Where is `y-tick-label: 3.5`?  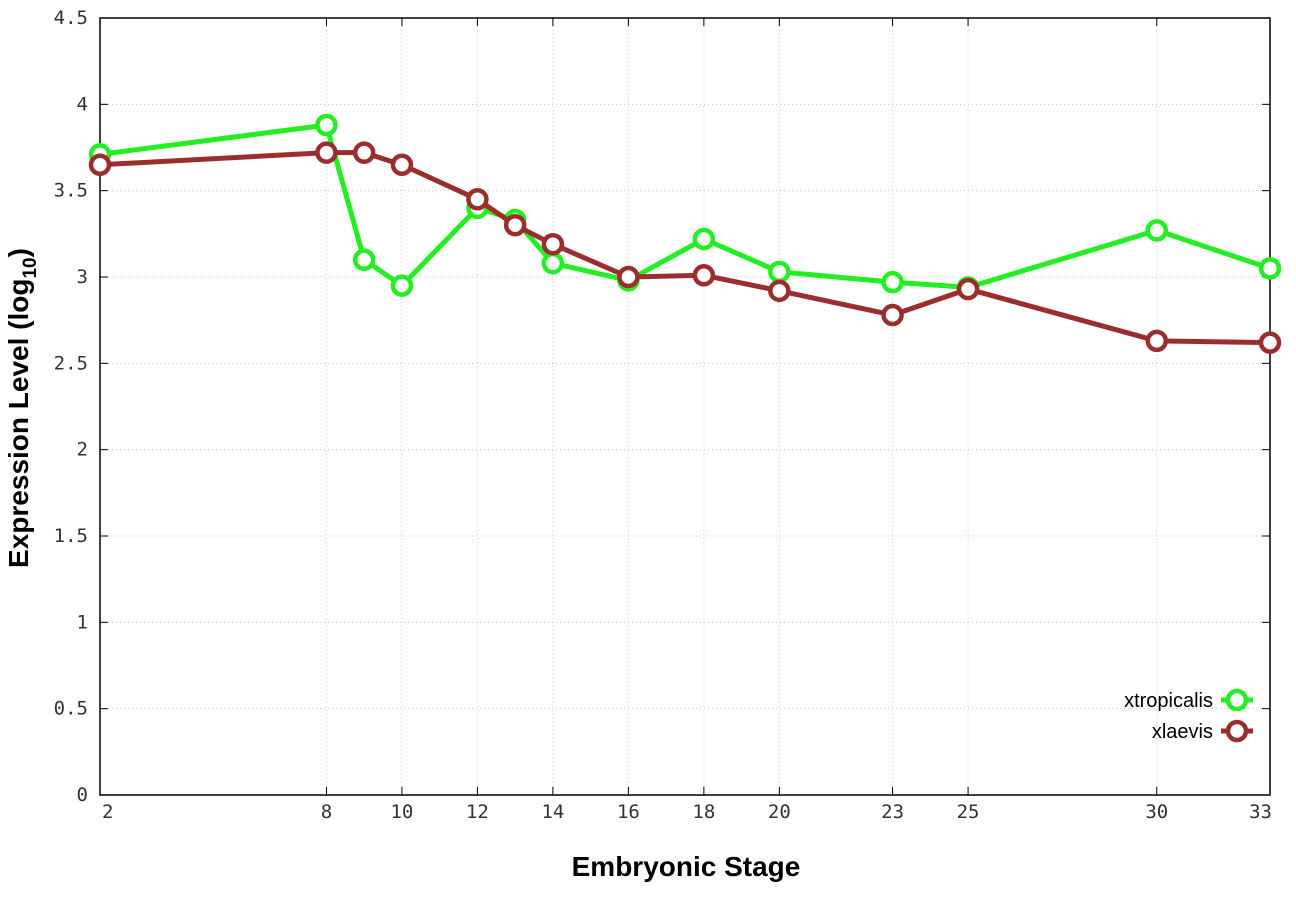 y-tick-label: 3.5 is located at coordinates (71, 191).